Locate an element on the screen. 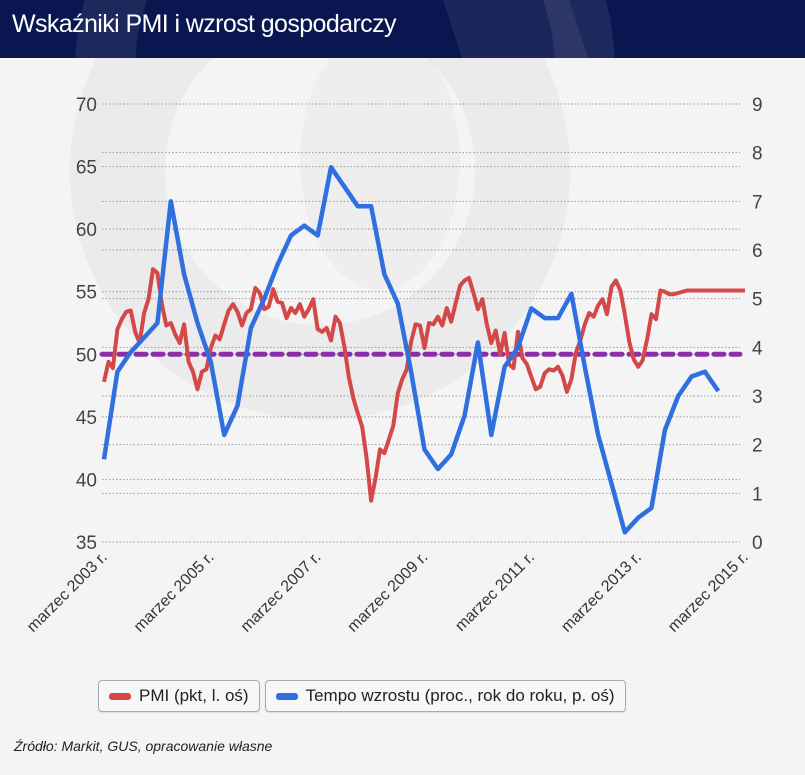 This screenshot has height=775, width=805. header-decoration is located at coordinates (345, 29).